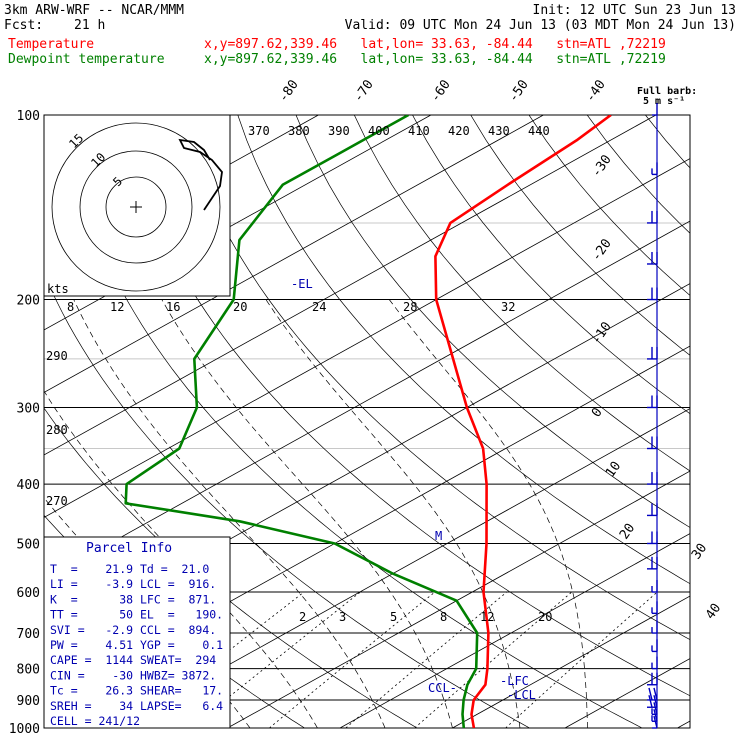  I want to click on mixing-ratio-label: 2, so click(302, 617).